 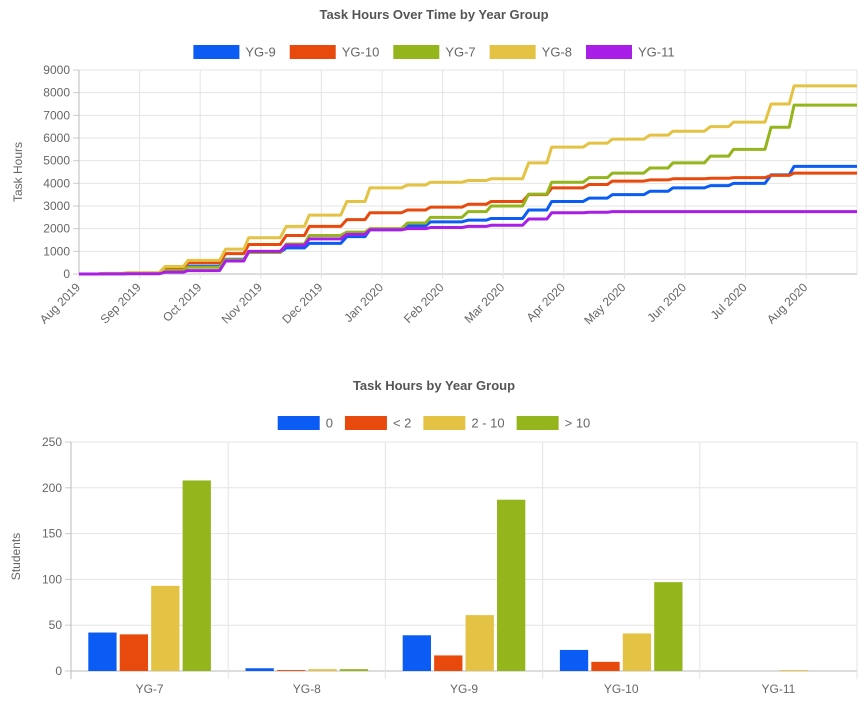 What do you see at coordinates (546, 302) in the screenshot?
I see `line-xtick-8: Apr 2020` at bounding box center [546, 302].